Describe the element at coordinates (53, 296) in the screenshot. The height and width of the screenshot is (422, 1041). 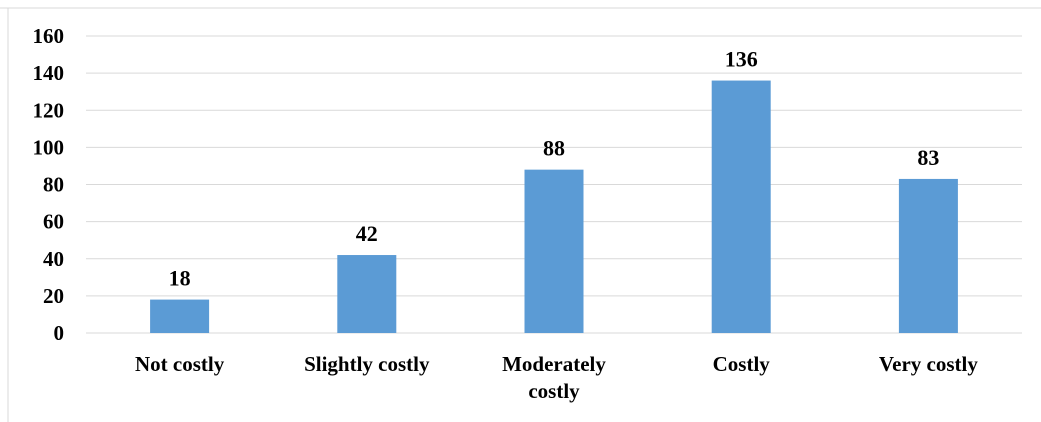
I see `y-tick-label: 20` at that location.